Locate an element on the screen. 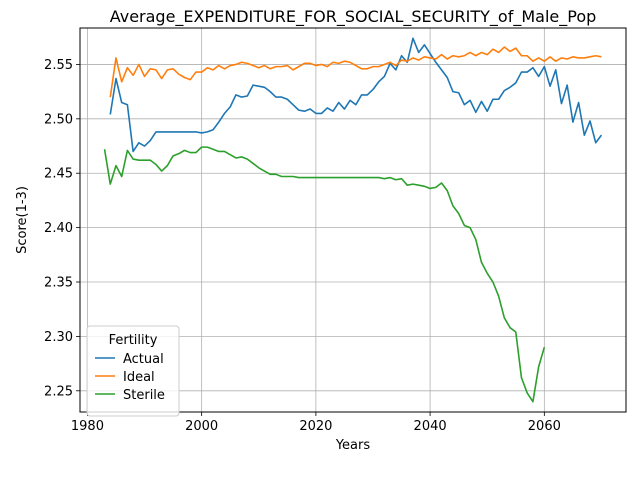  y-tick-label: 2.40 is located at coordinates (58, 228).